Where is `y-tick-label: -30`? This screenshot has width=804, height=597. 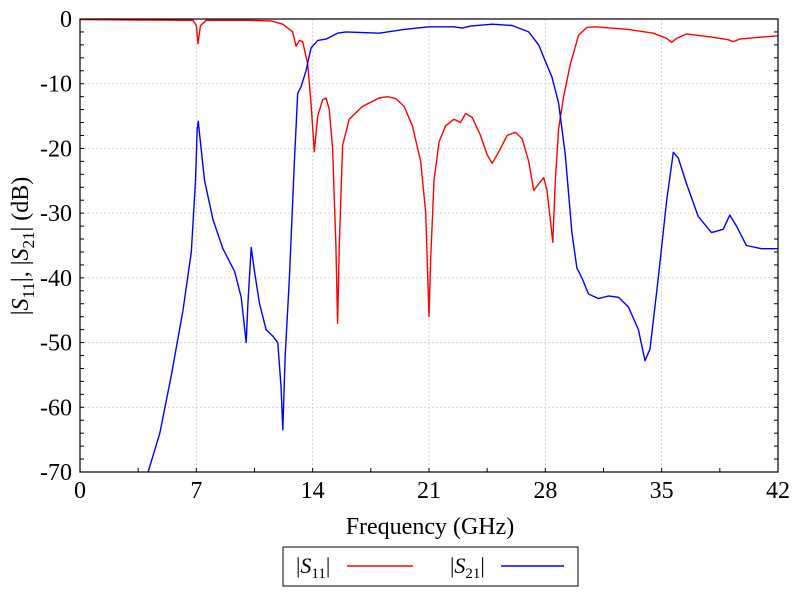 y-tick-label: -30 is located at coordinates (56, 214).